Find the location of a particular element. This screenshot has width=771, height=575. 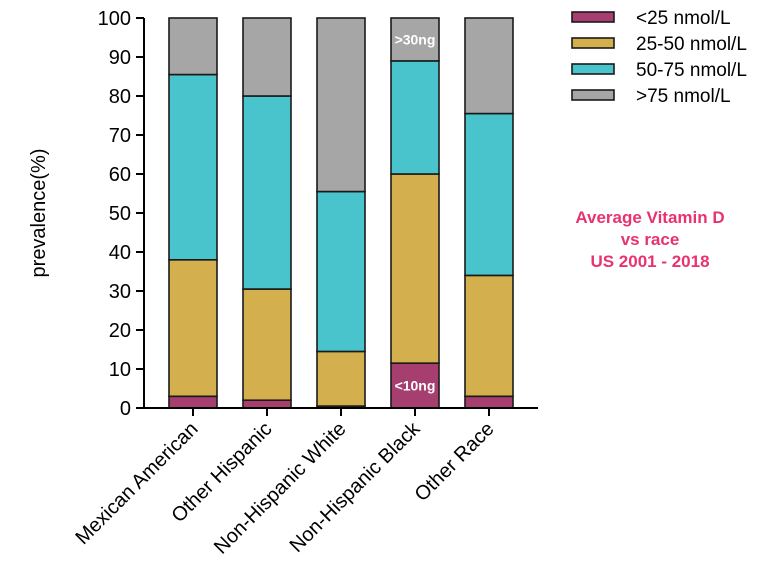

bar-non-hispanic-black-25-50-nmol-l is located at coordinates (415, 268).